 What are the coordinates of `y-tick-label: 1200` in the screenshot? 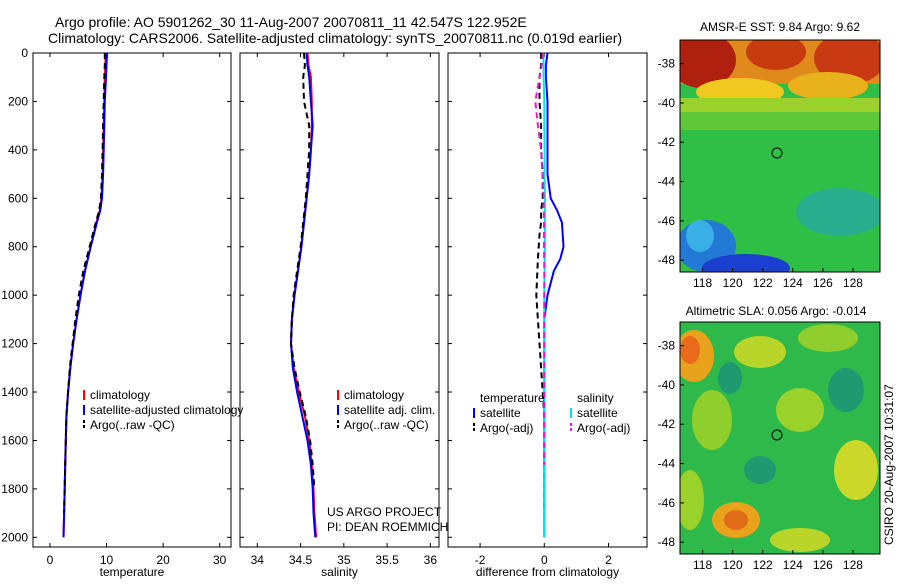 It's located at (14, 344).